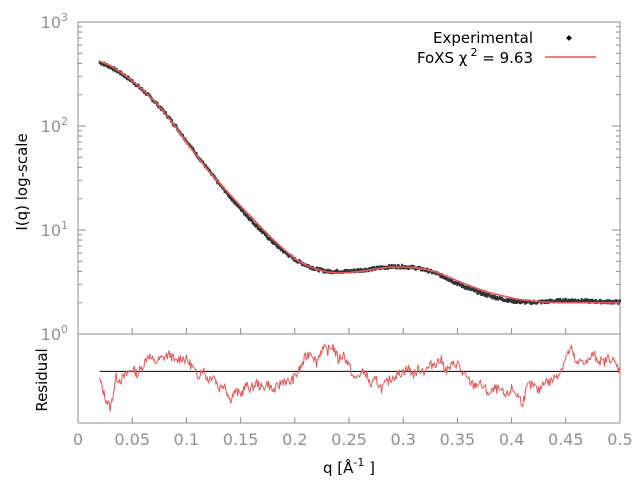 The width and height of the screenshot is (640, 480). Describe the element at coordinates (294, 439) in the screenshot. I see `x-tick-label: 0.2` at that location.